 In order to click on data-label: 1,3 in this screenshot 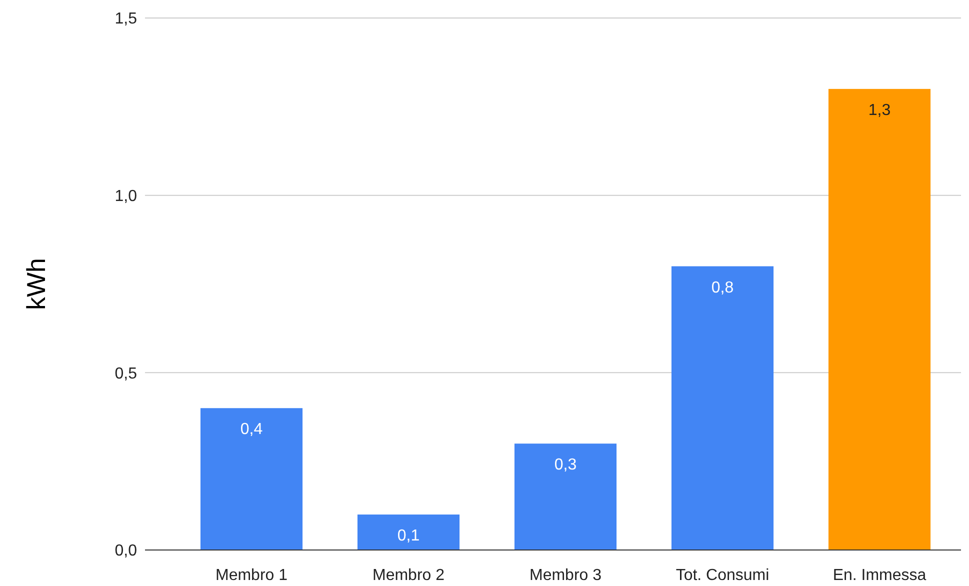, I will do `click(879, 110)`.